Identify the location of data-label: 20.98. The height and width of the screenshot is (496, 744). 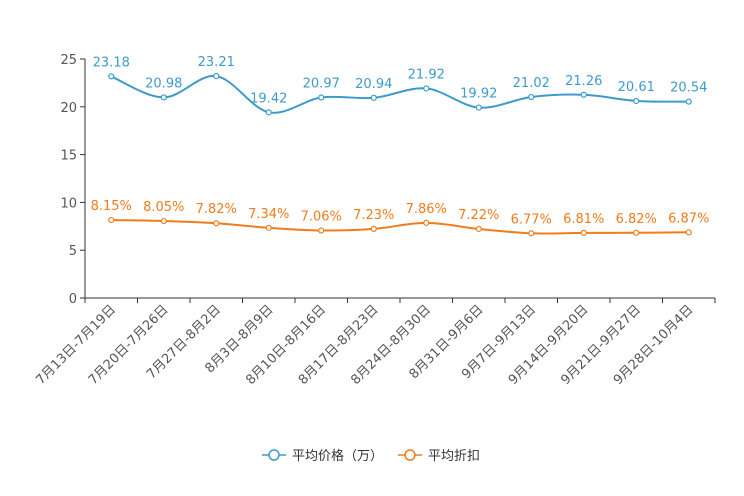
(163, 83).